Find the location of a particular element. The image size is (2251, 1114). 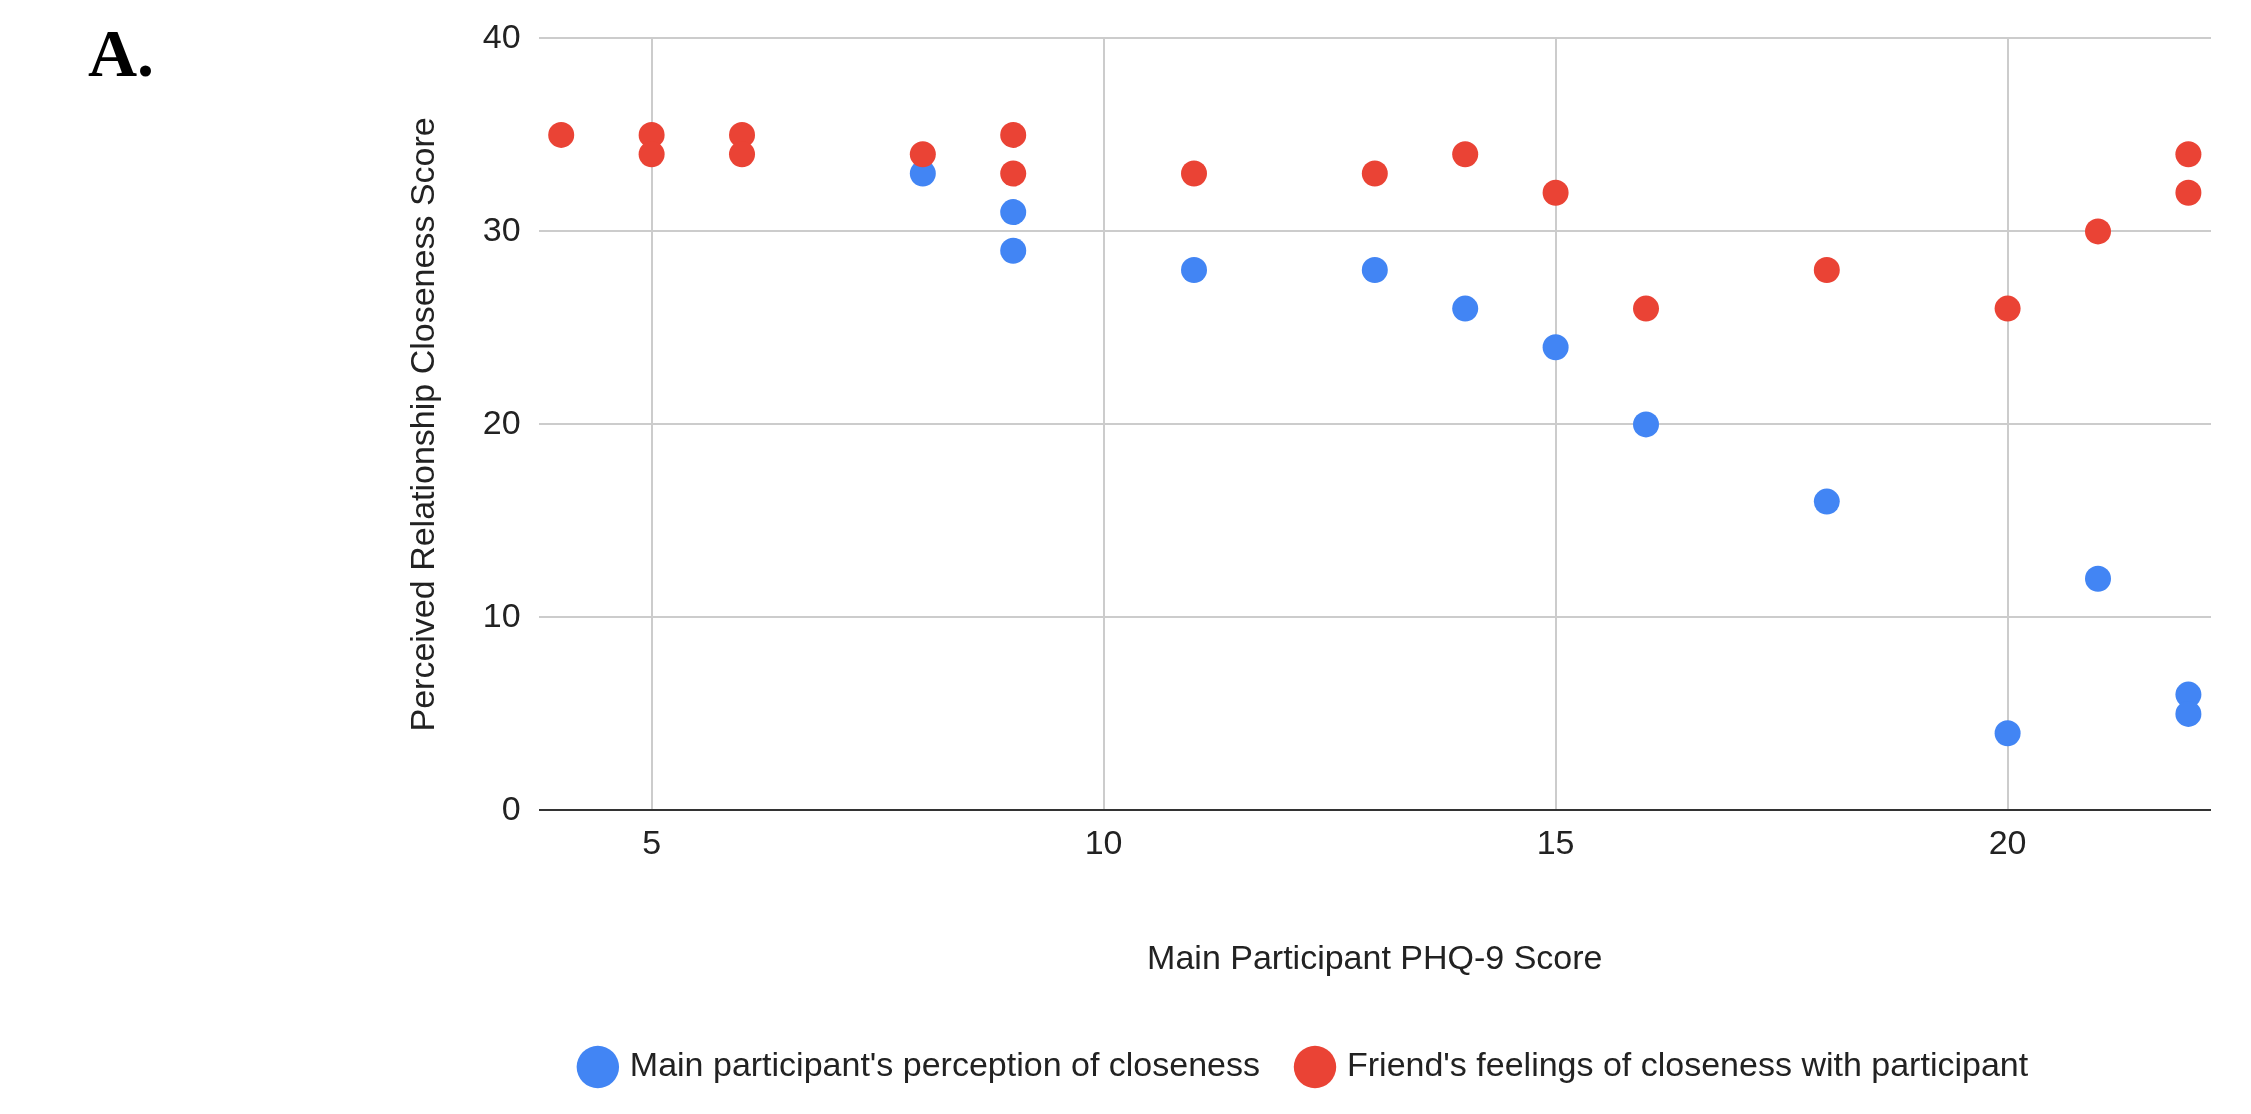

y-axis-title: Perceived Relationship Closeness Score is located at coordinates (421, 424).